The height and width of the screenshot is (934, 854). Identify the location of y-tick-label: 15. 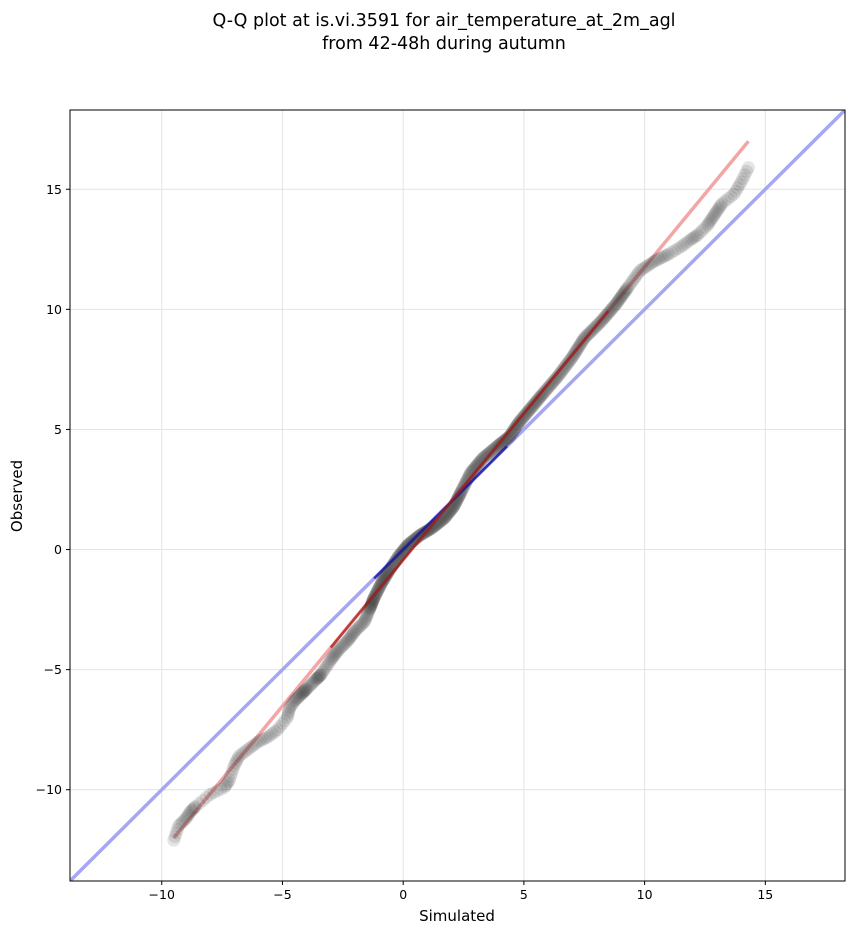
(54, 189).